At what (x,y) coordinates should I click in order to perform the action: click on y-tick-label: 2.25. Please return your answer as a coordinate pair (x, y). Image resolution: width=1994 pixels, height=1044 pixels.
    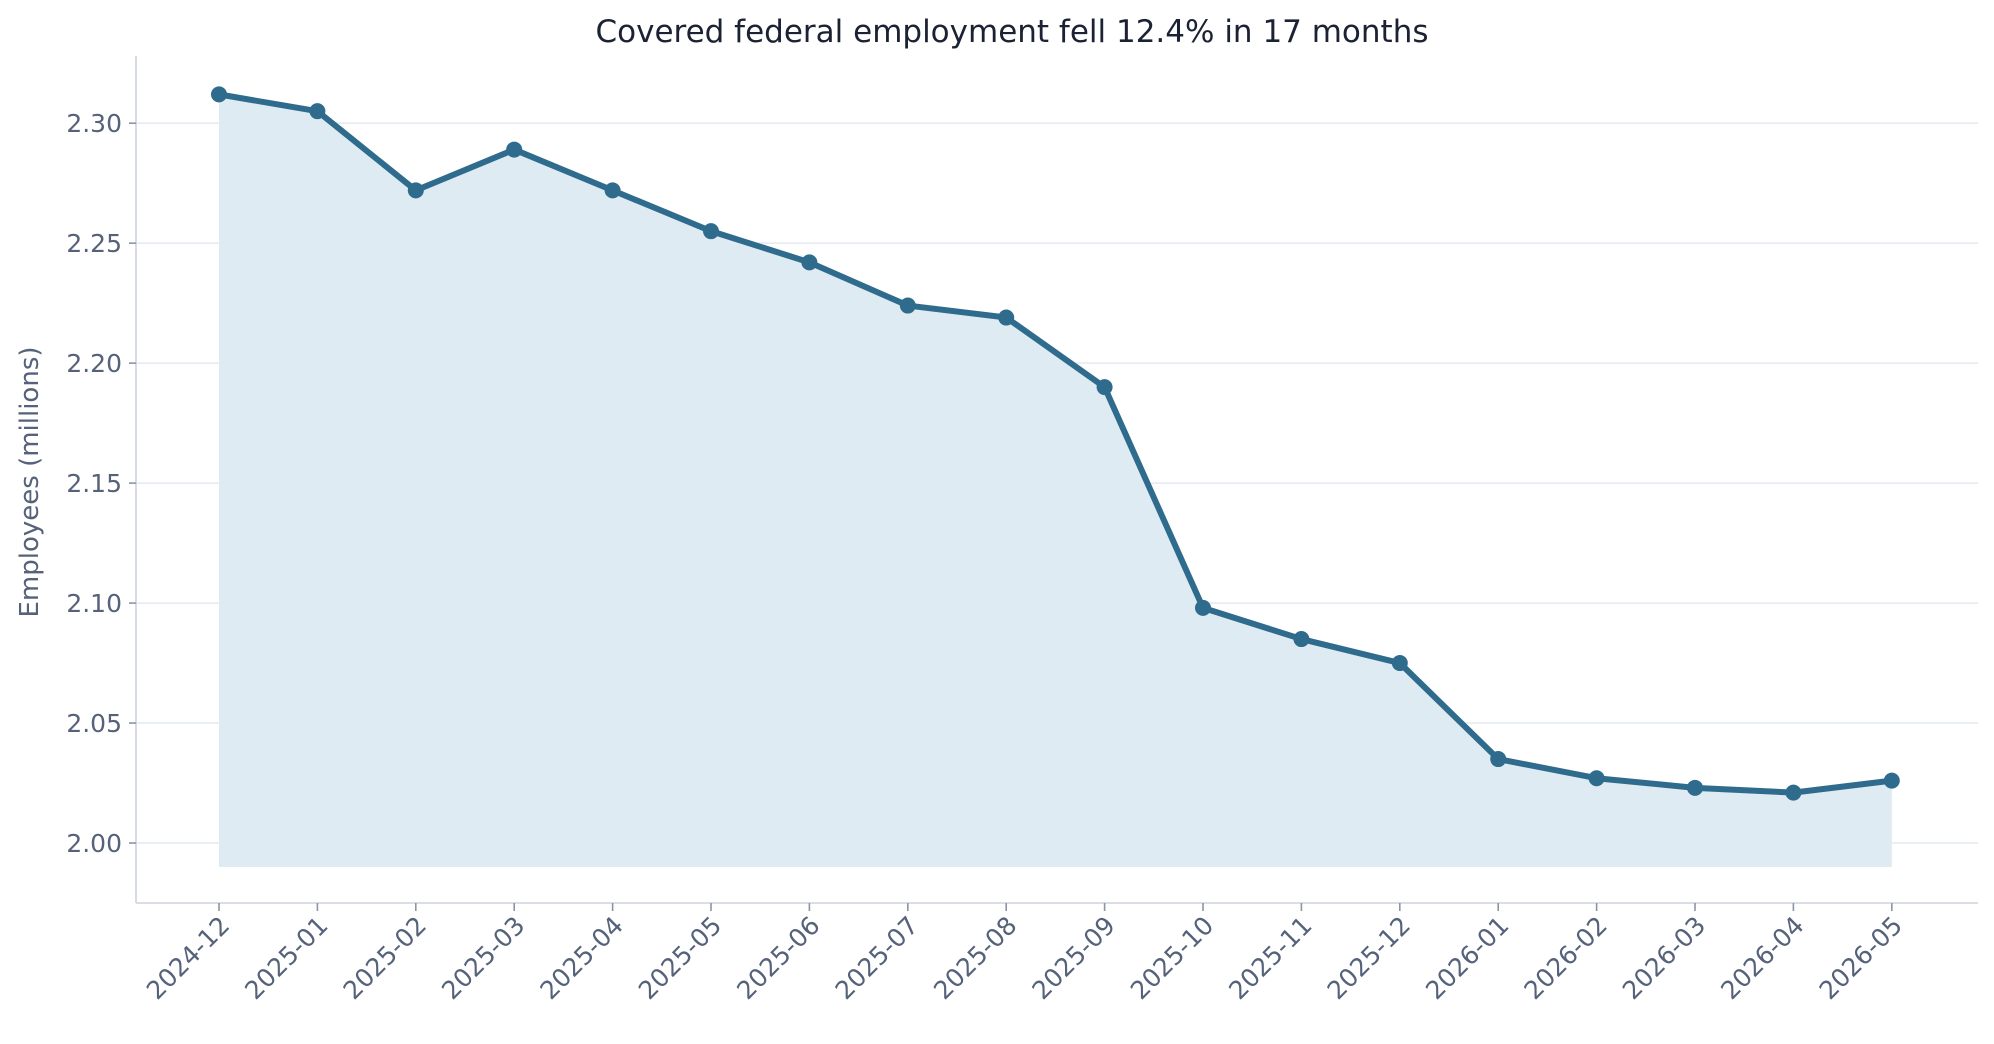
    Looking at the image, I should click on (94, 243).